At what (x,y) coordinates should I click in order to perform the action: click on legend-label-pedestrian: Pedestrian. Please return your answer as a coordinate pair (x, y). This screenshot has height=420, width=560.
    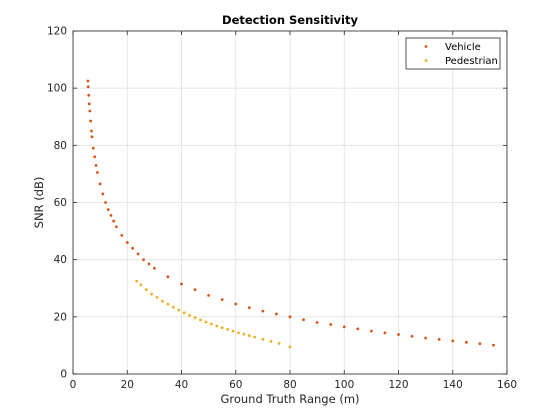
    Looking at the image, I should click on (471, 61).